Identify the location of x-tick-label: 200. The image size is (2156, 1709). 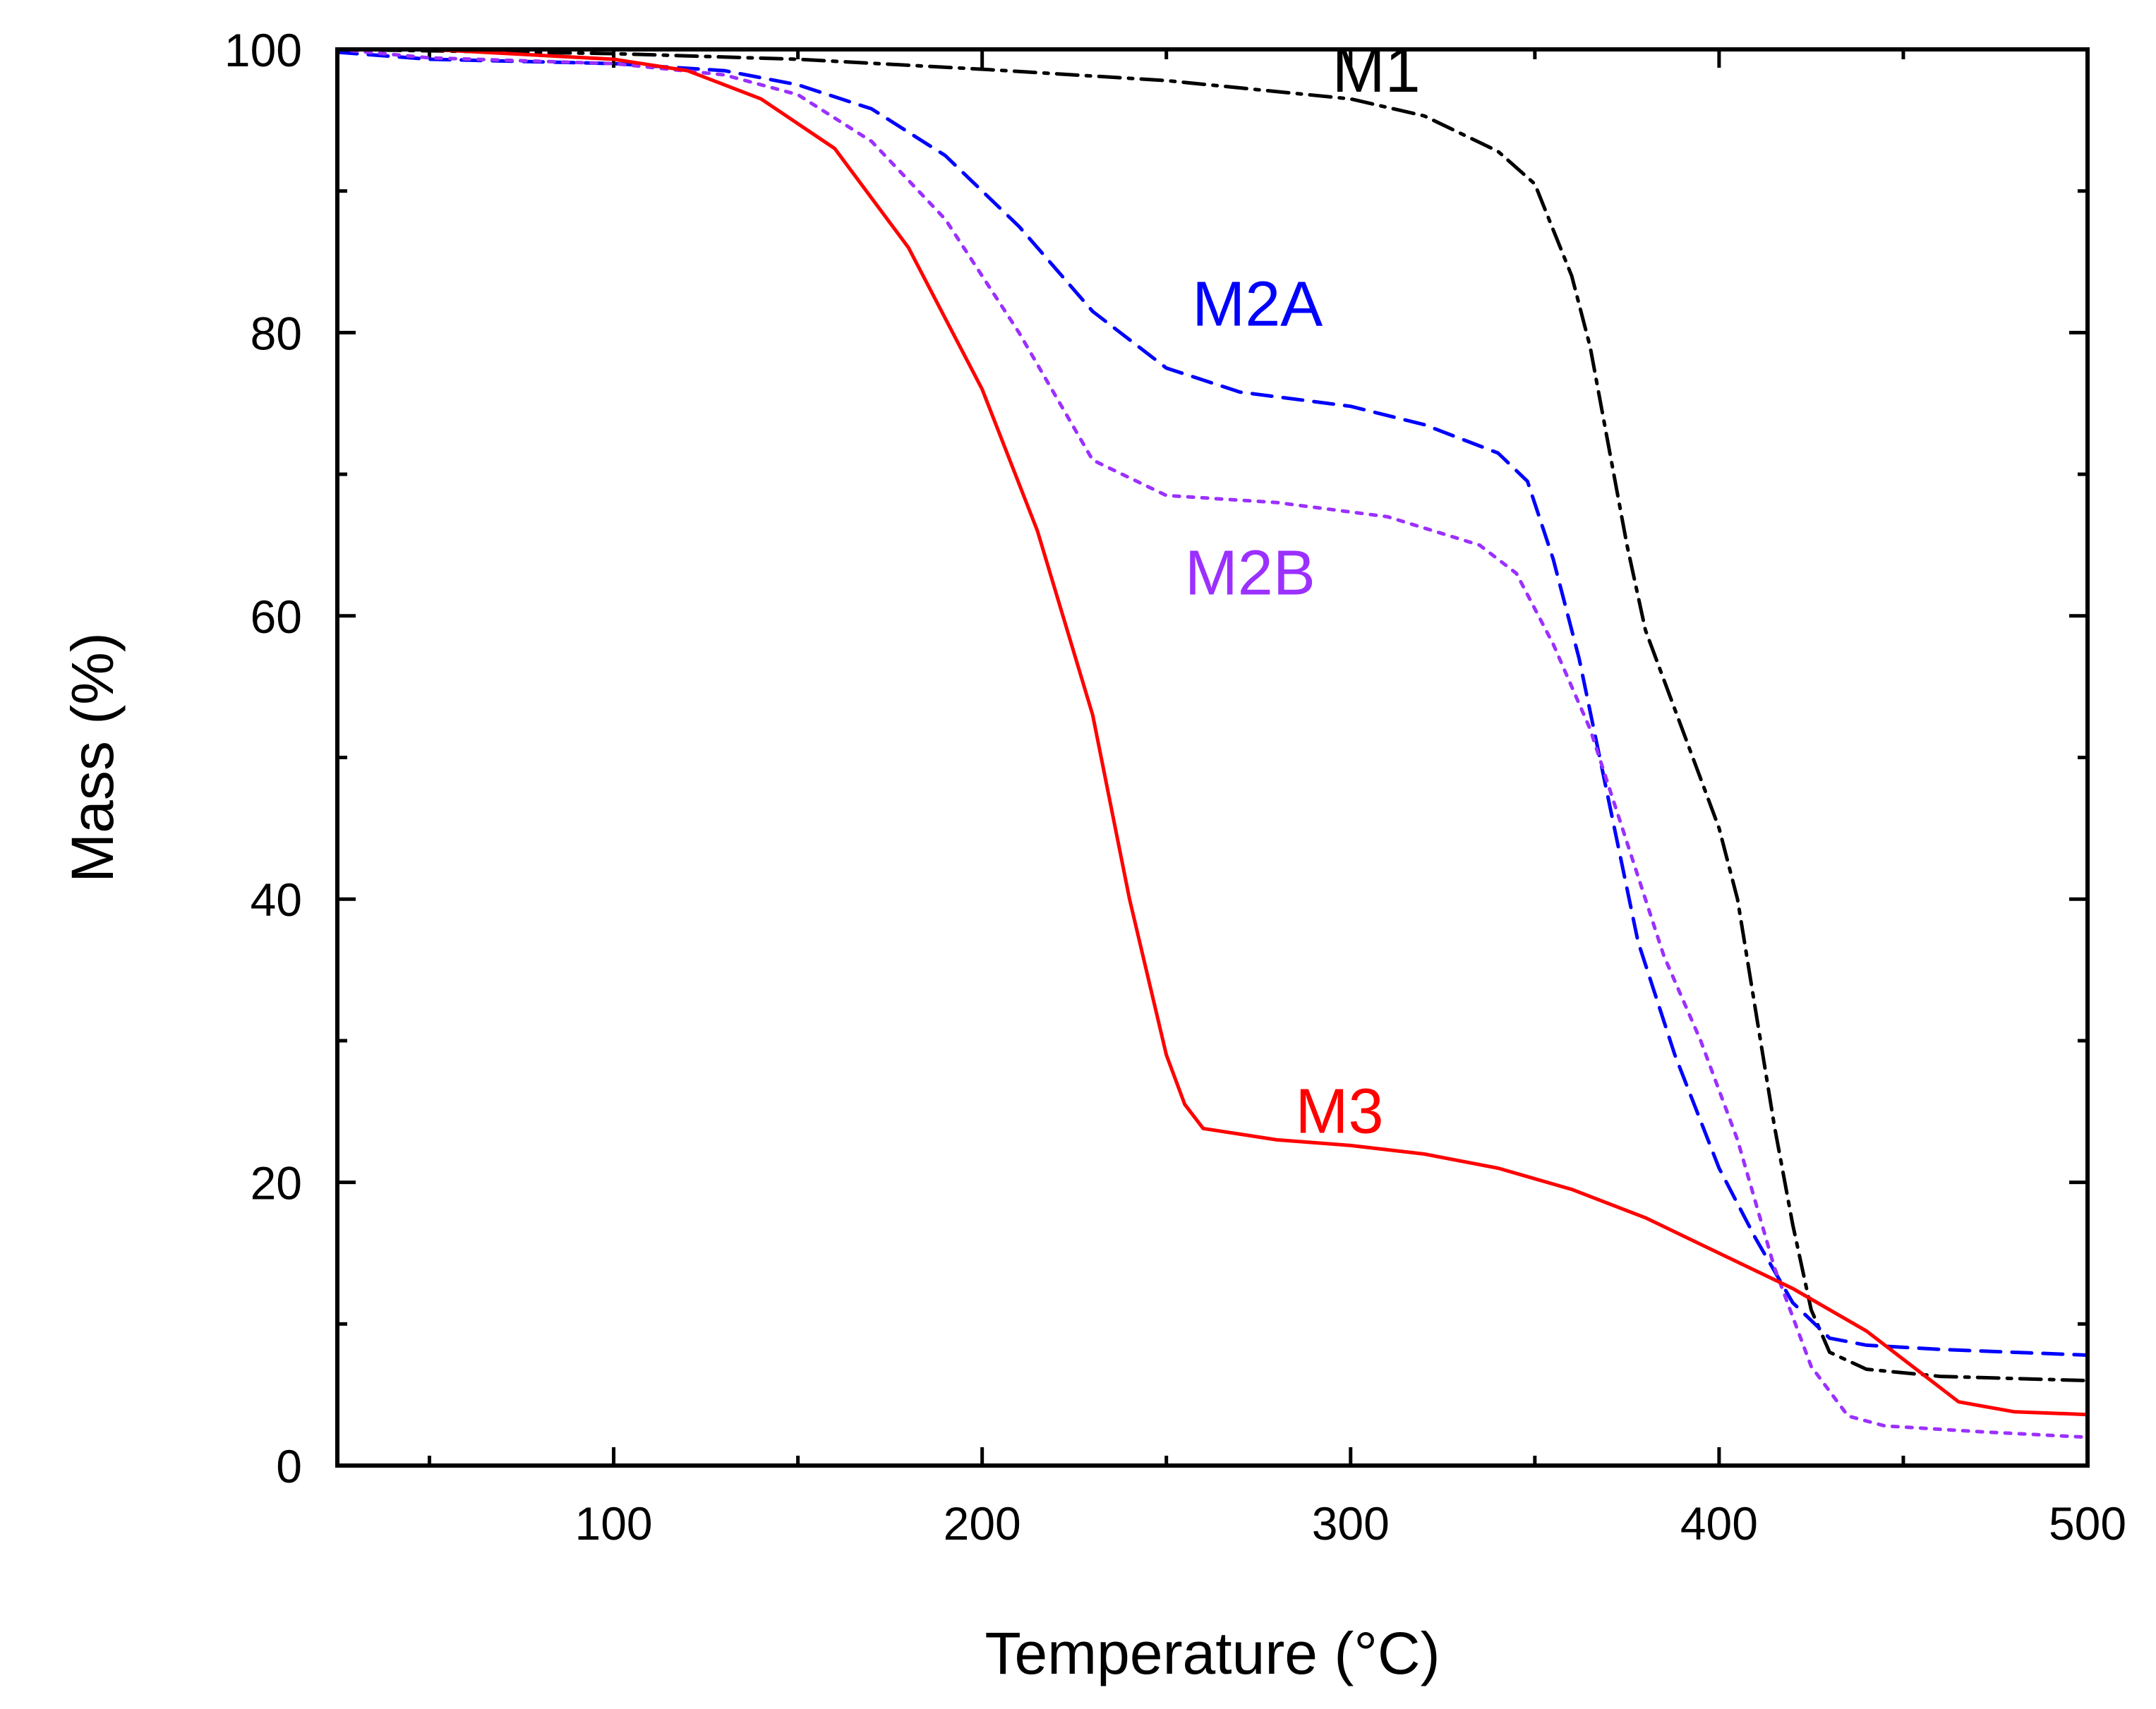
(982, 1523).